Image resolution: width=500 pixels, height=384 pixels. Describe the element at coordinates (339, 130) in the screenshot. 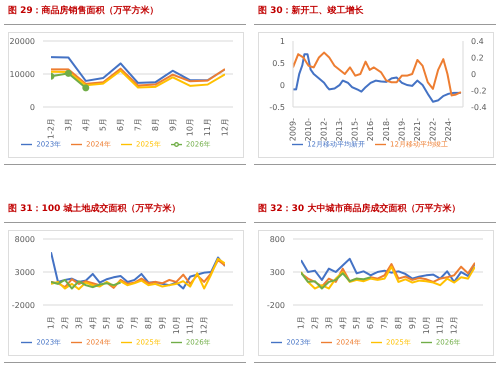

I see `x-tick-label: 2013-` at that location.